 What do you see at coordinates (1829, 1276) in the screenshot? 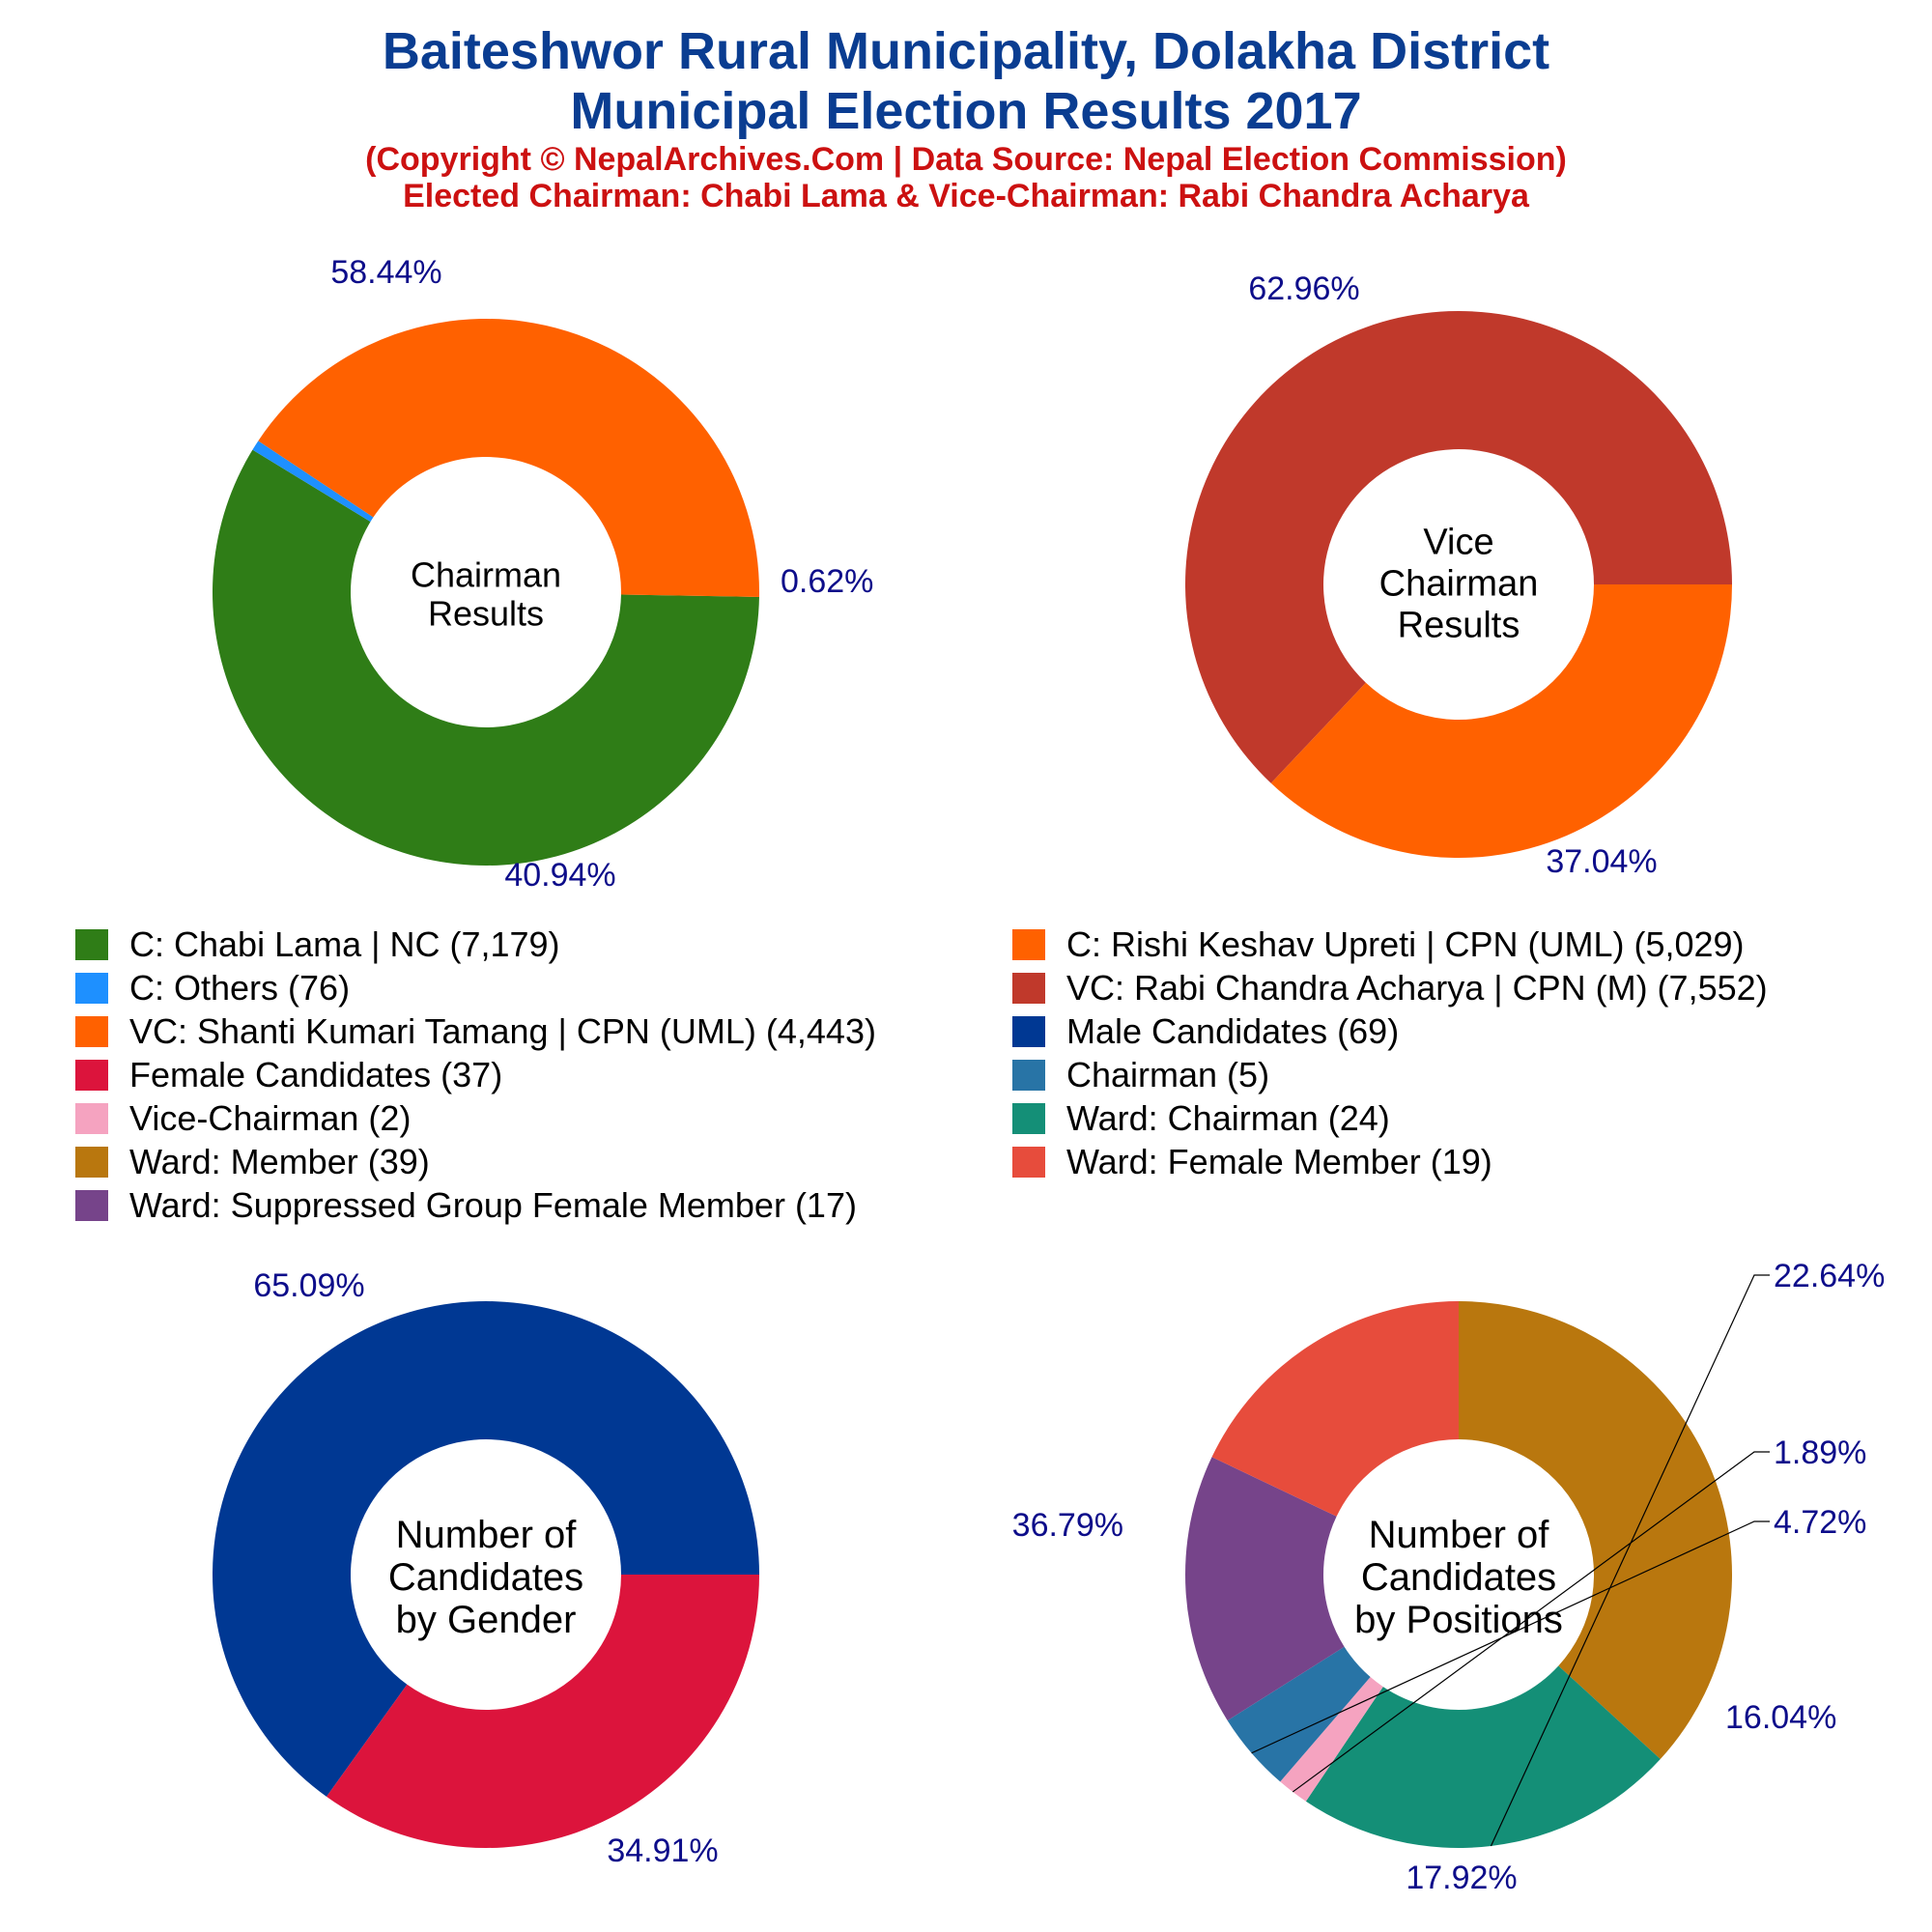
I see `percent-label: 22.64%` at bounding box center [1829, 1276].